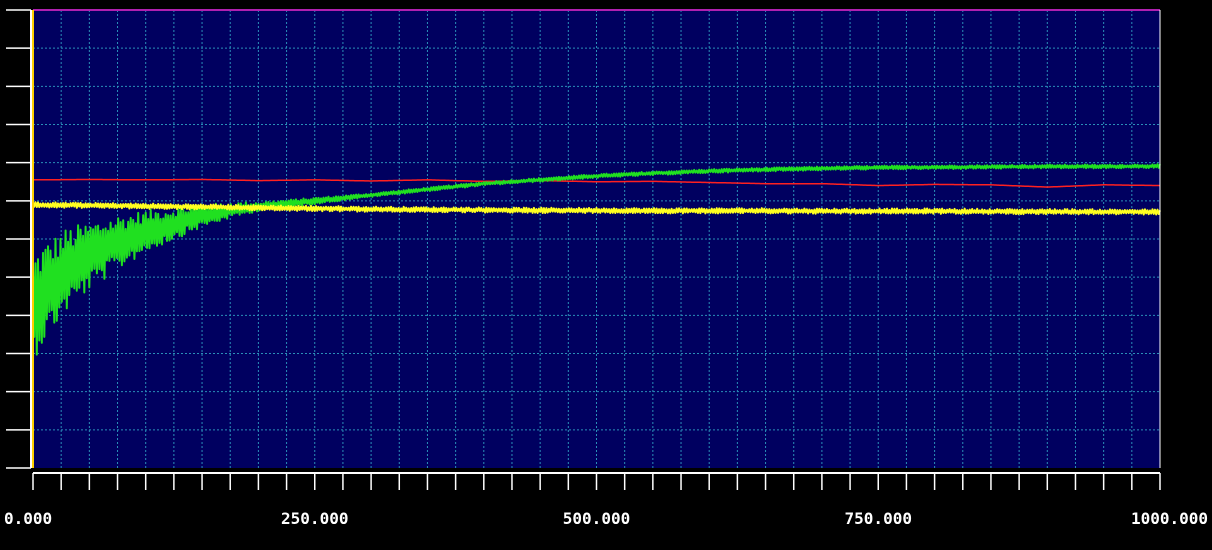  Describe the element at coordinates (597, 183) in the screenshot. I see `series-1-line` at that location.